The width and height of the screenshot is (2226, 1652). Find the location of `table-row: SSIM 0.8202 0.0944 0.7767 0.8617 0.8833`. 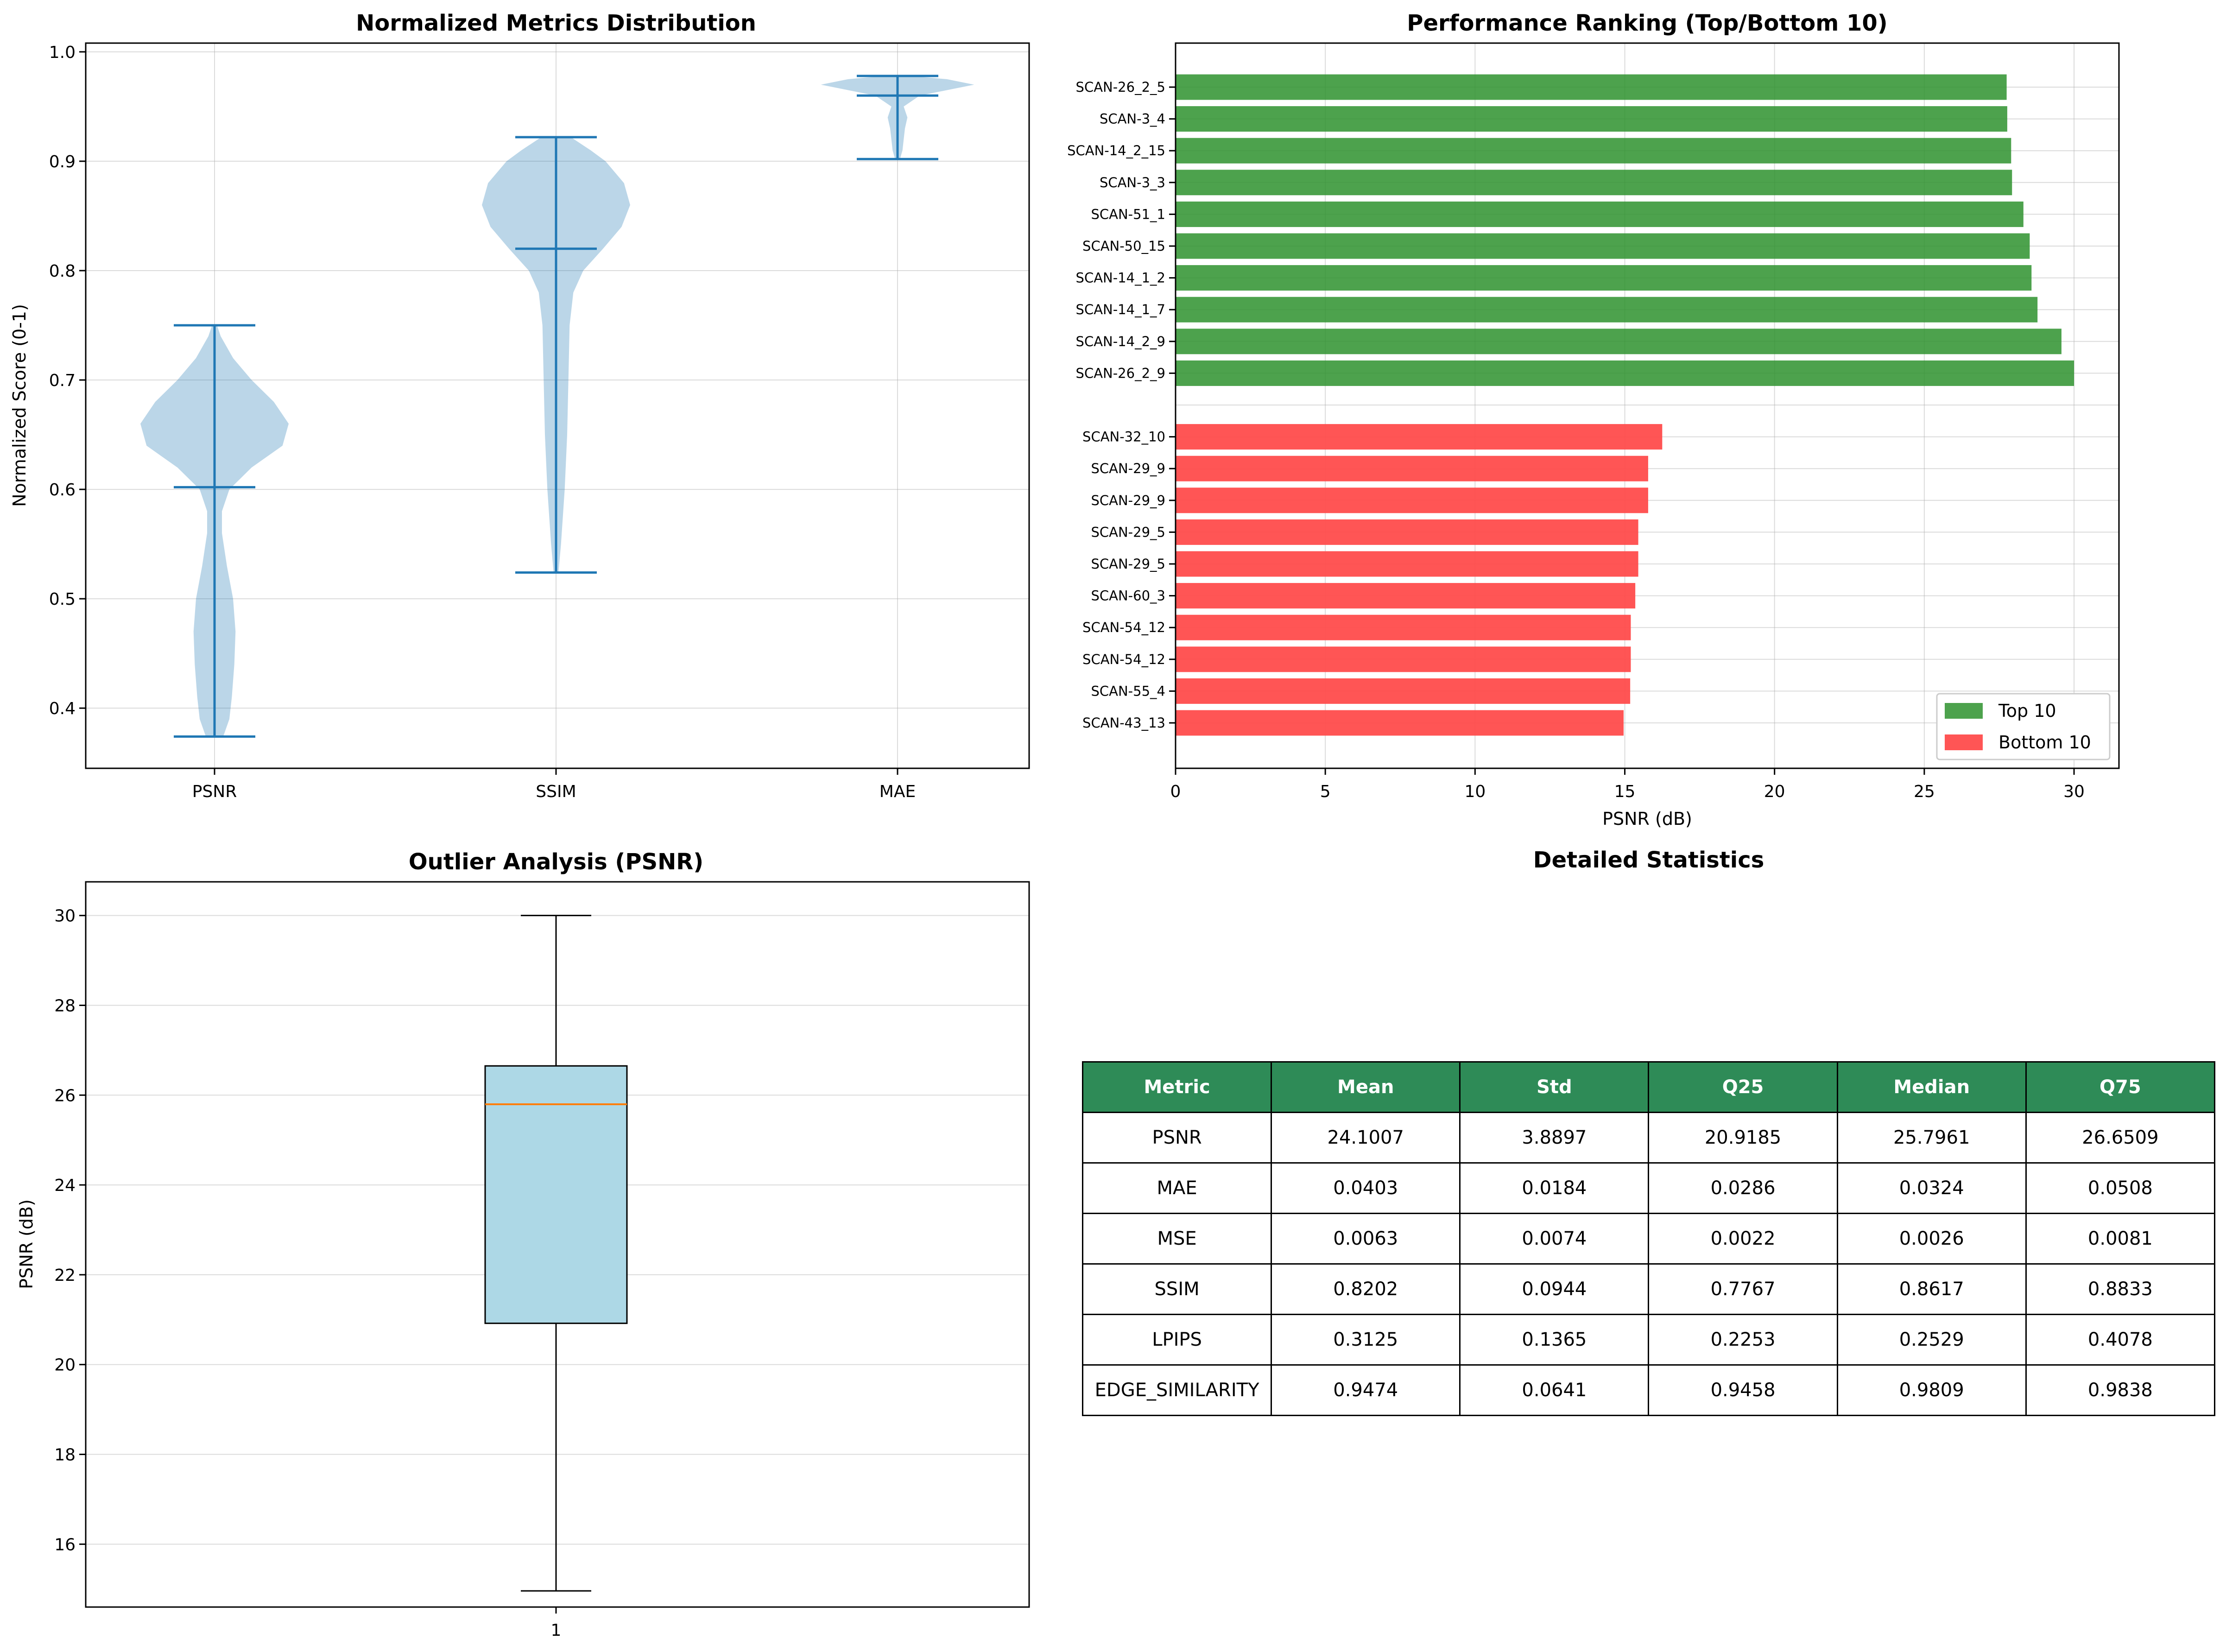

table-row: SSIM 0.8202 0.0944 0.7767 0.8617 0.8833 is located at coordinates (1648, 1289).